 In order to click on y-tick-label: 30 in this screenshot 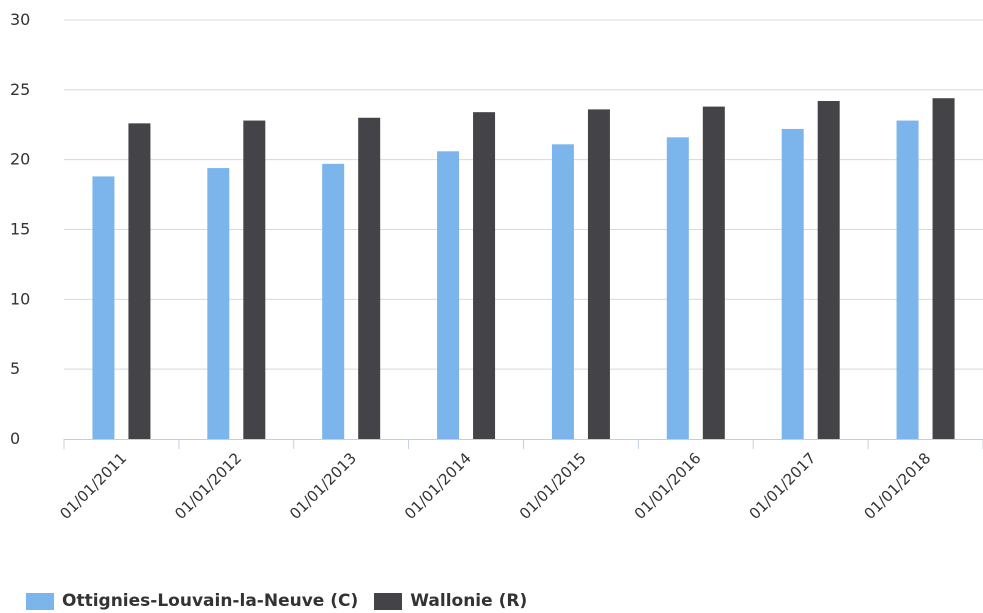, I will do `click(20, 19)`.